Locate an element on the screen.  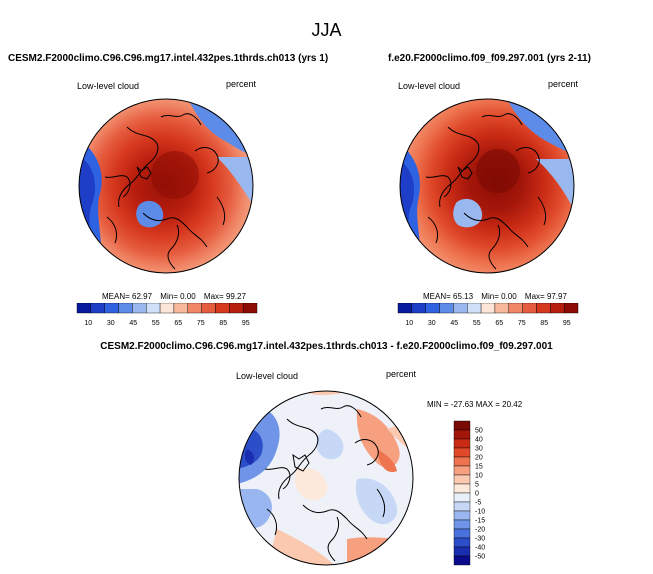
panel1-colorbar-tick-label: 55 is located at coordinates (156, 323).